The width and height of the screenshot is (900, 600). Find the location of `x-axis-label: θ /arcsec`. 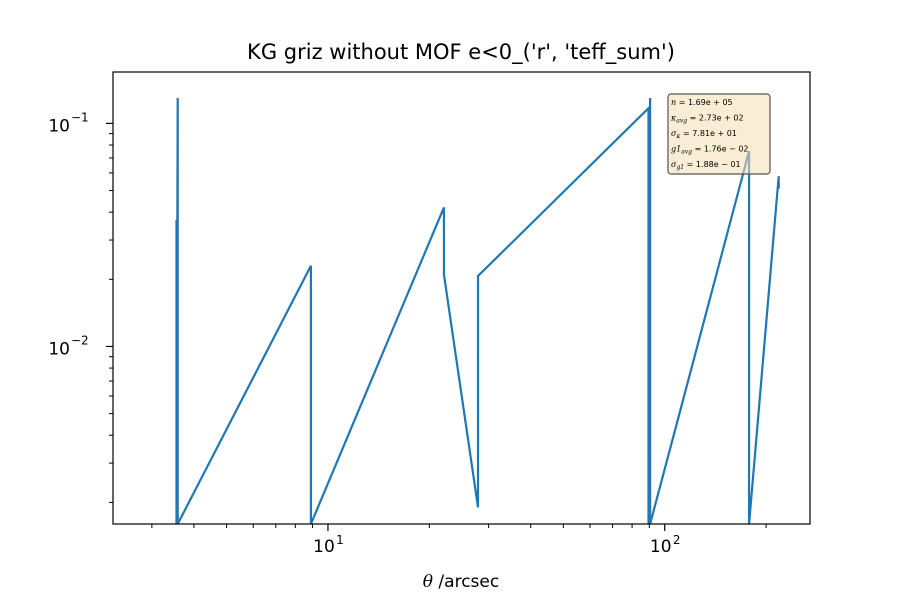

x-axis-label: θ /arcsec is located at coordinates (461, 582).